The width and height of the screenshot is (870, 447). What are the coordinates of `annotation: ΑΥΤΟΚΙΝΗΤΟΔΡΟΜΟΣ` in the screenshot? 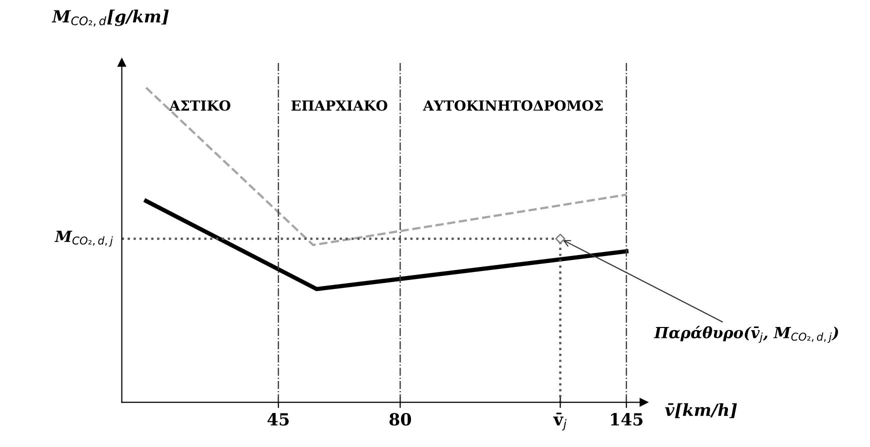 It's located at (512, 105).